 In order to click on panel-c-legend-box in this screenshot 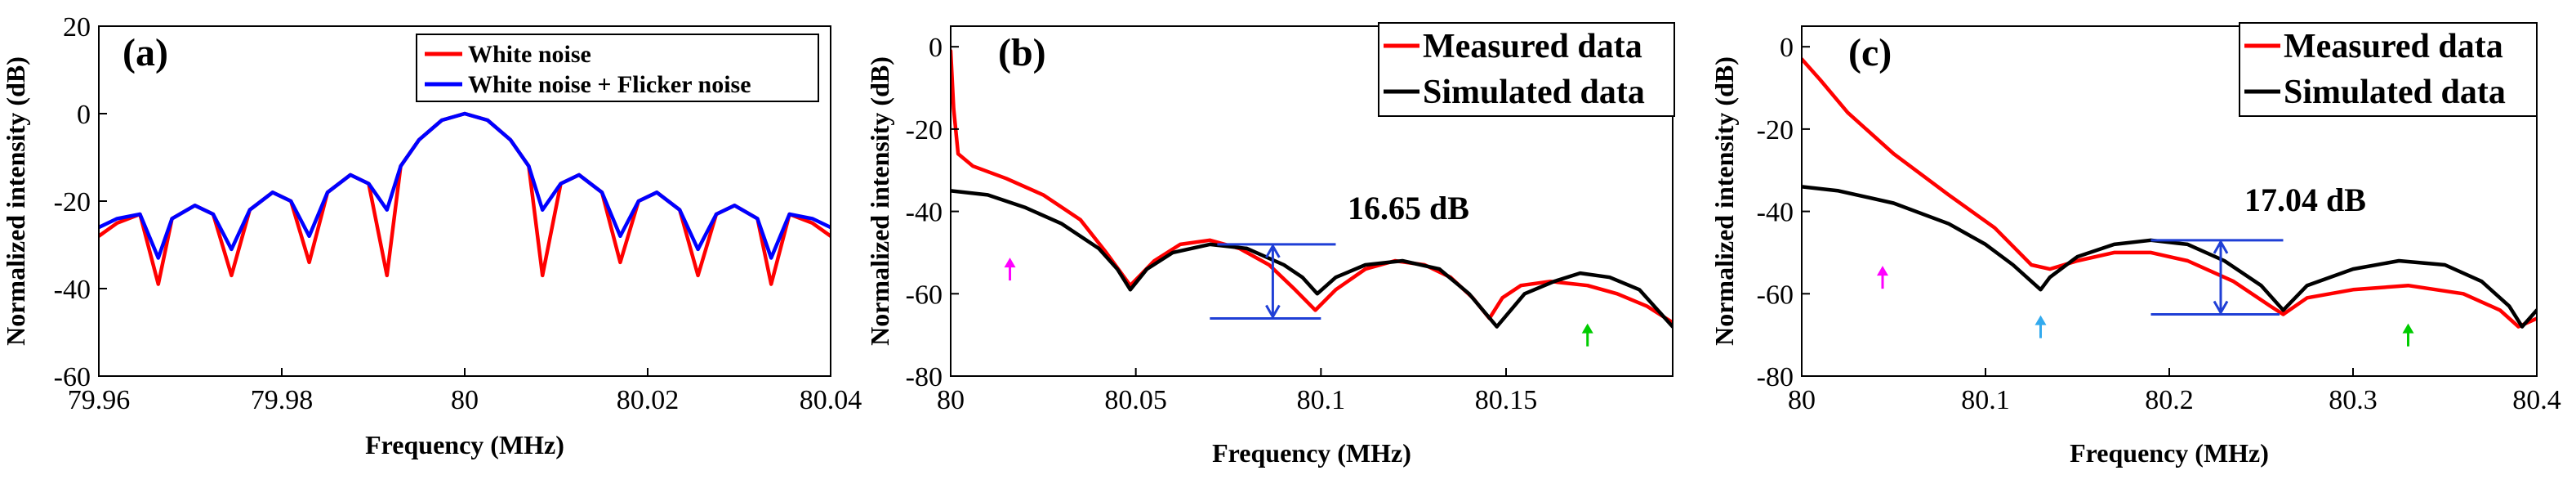, I will do `click(2388, 69)`.